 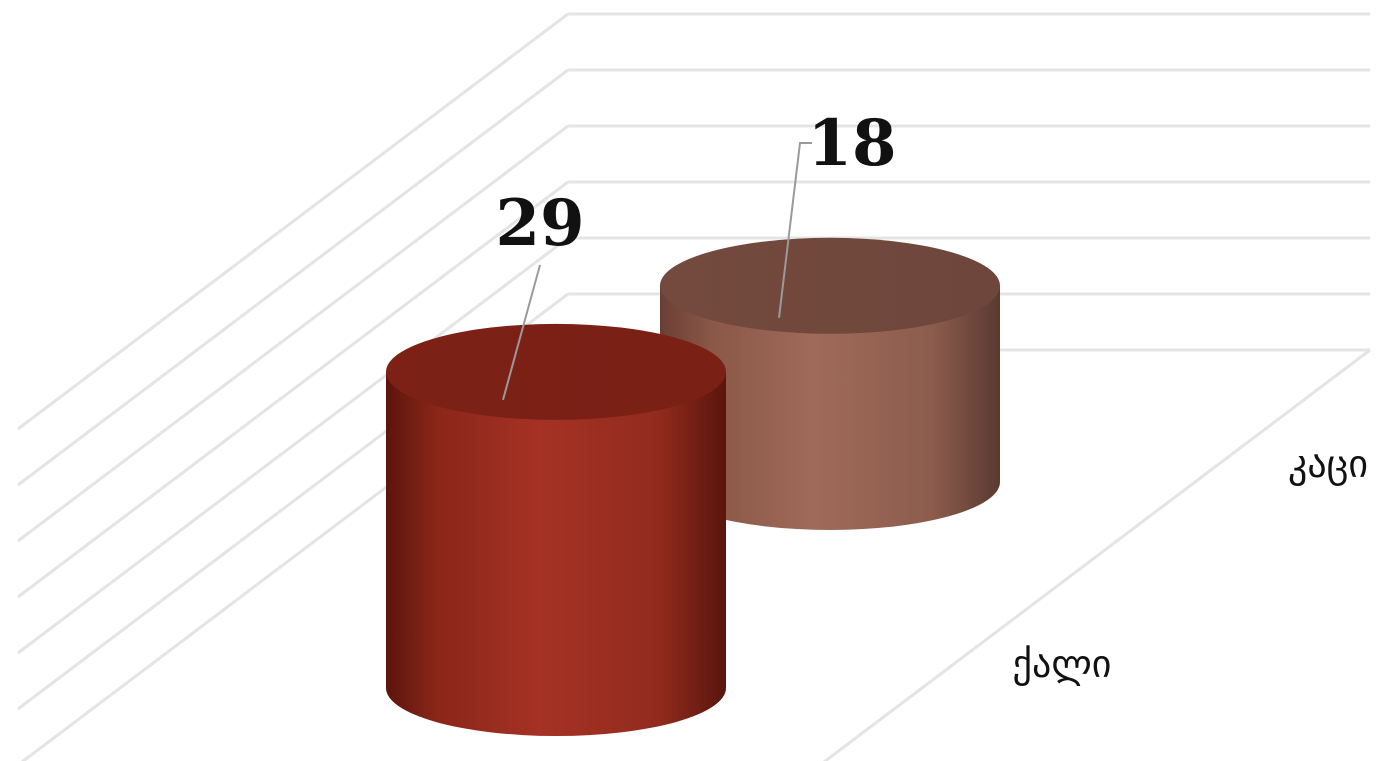 What do you see at coordinates (539, 223) in the screenshot?
I see `data-label: 29` at bounding box center [539, 223].